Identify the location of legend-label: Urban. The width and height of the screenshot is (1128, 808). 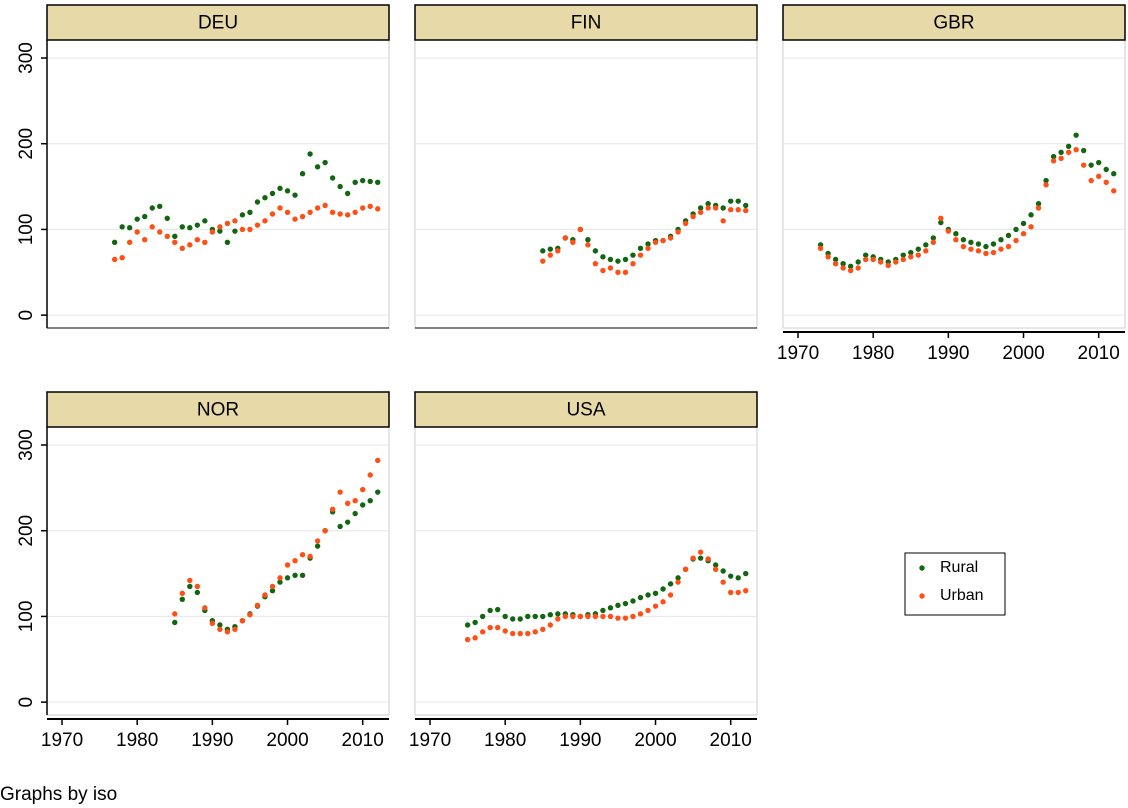
(962, 595).